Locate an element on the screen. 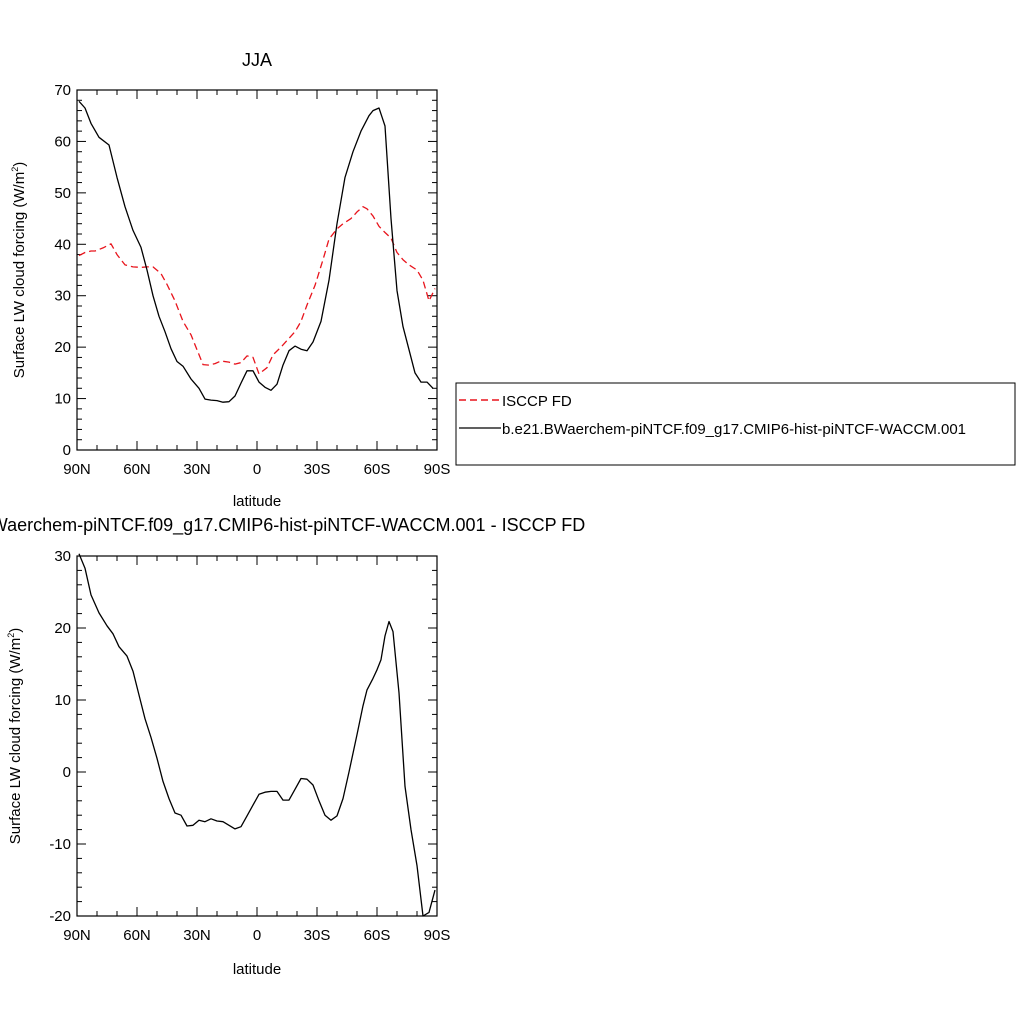 The image size is (1024, 1024). panel2-ylabel-main: Surface LW cloud forcing (W/m is located at coordinates (15, 741).